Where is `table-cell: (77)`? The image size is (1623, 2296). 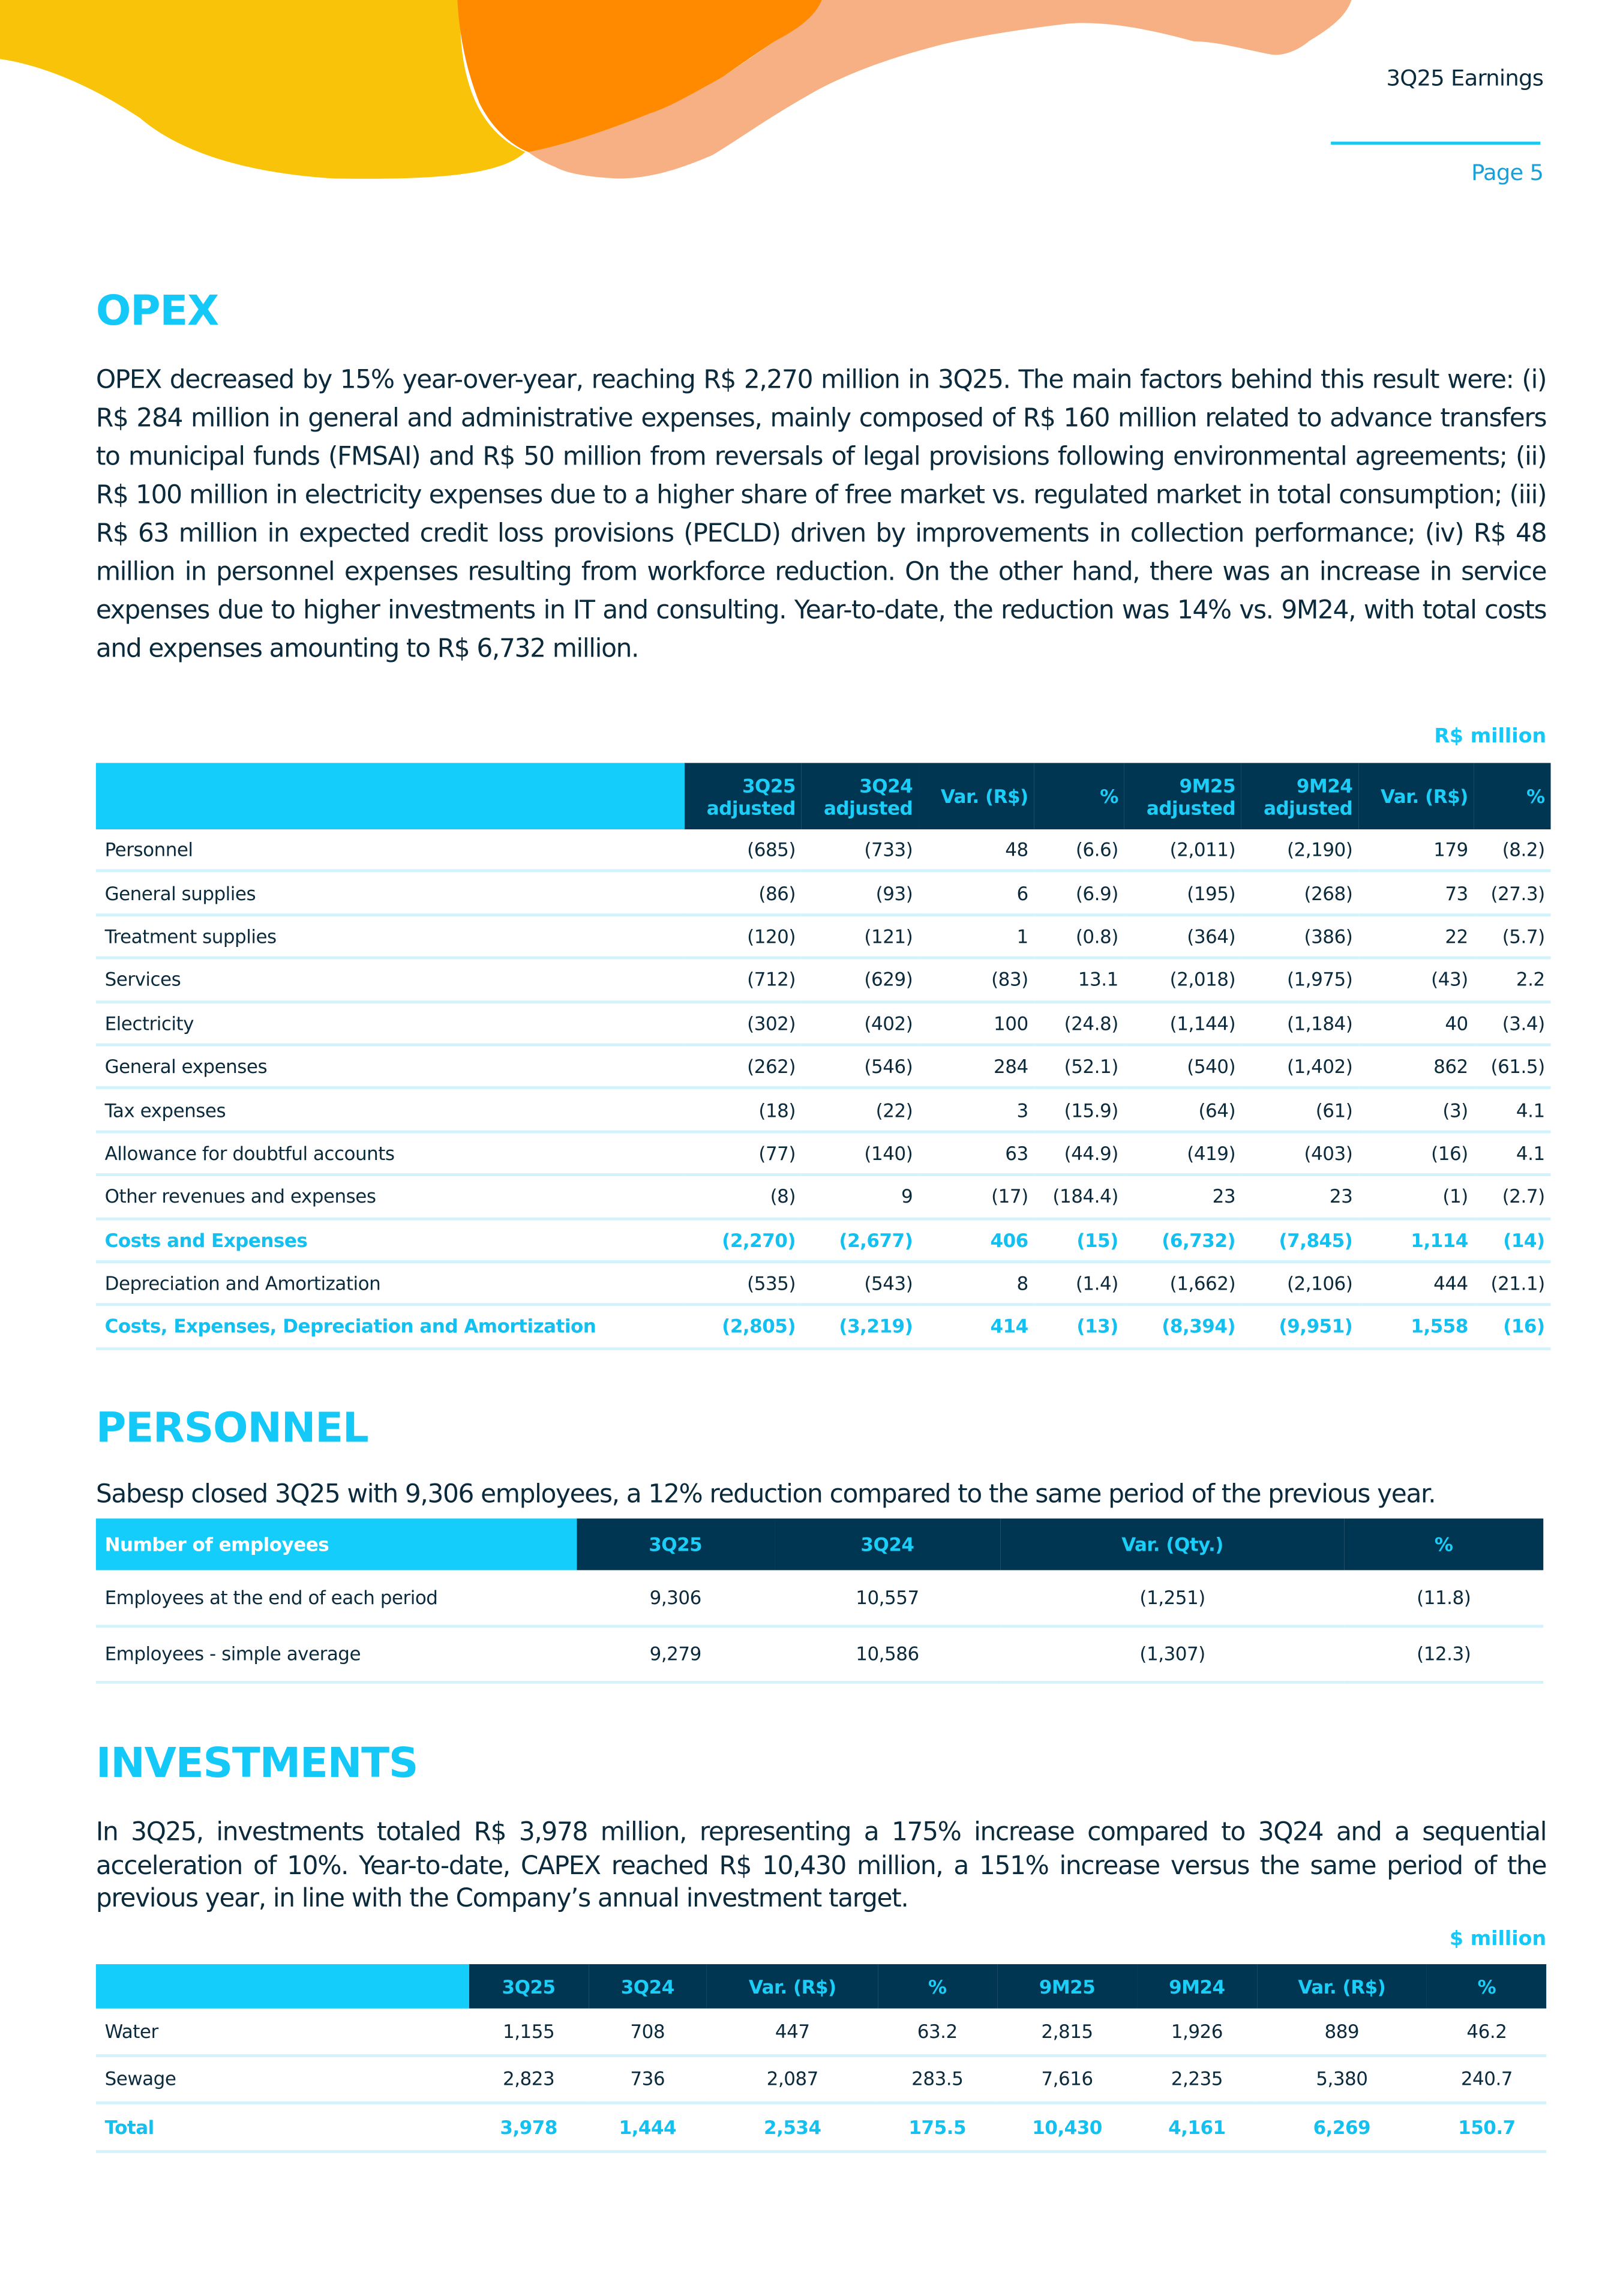
table-cell: (77) is located at coordinates (743, 1154).